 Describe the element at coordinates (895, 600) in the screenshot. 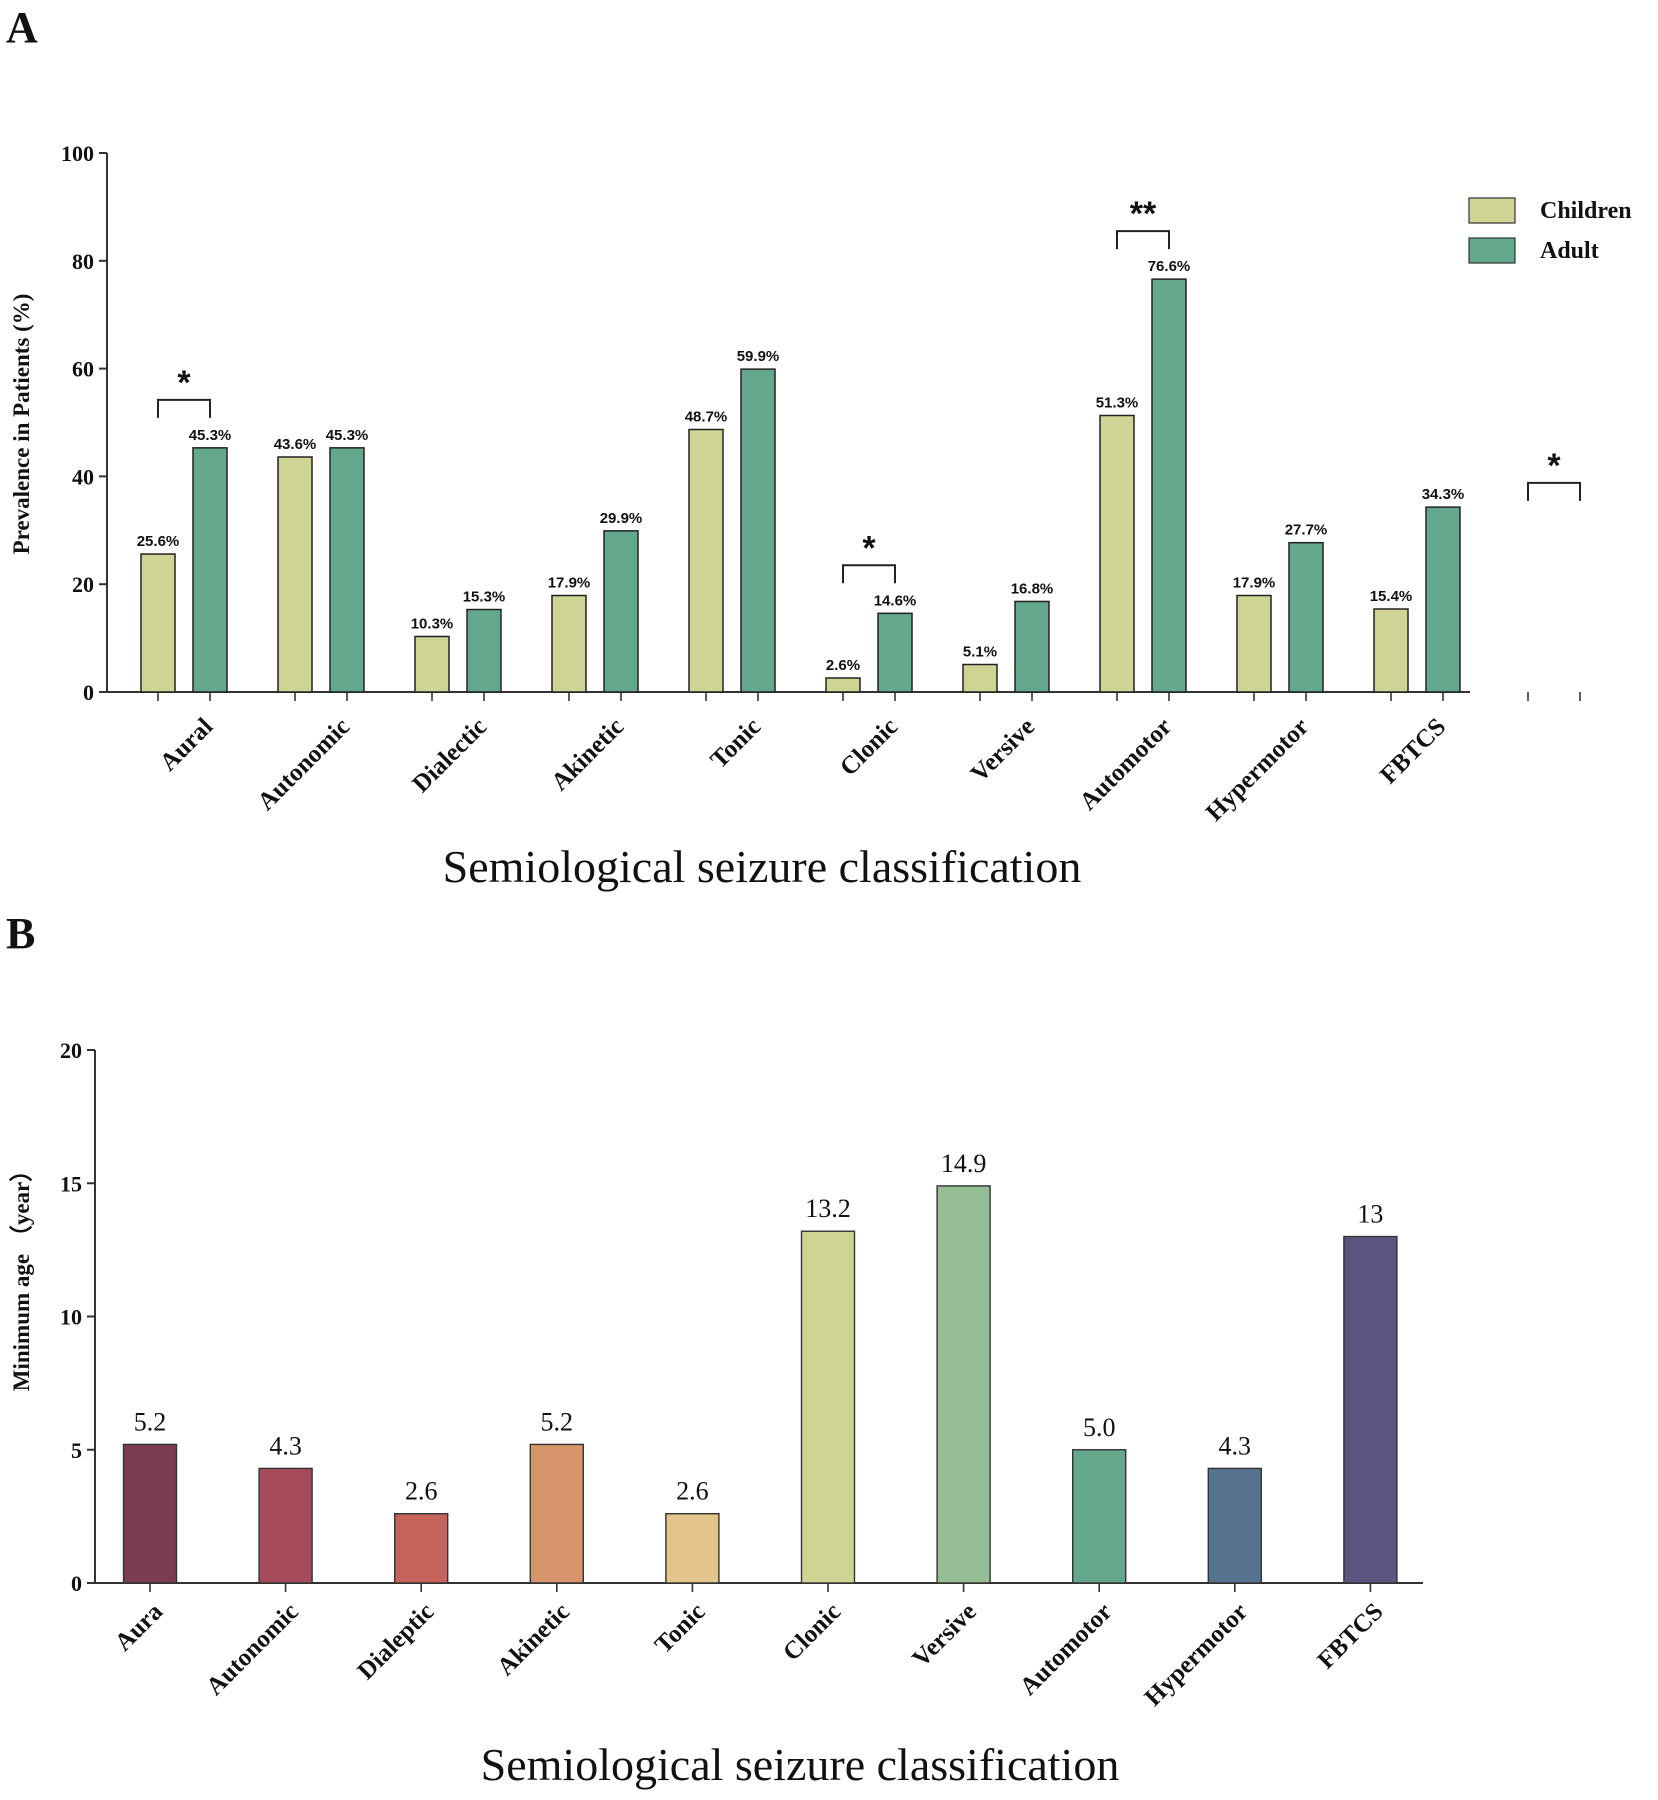

I see `chart-a-value-label: 14.6%` at that location.